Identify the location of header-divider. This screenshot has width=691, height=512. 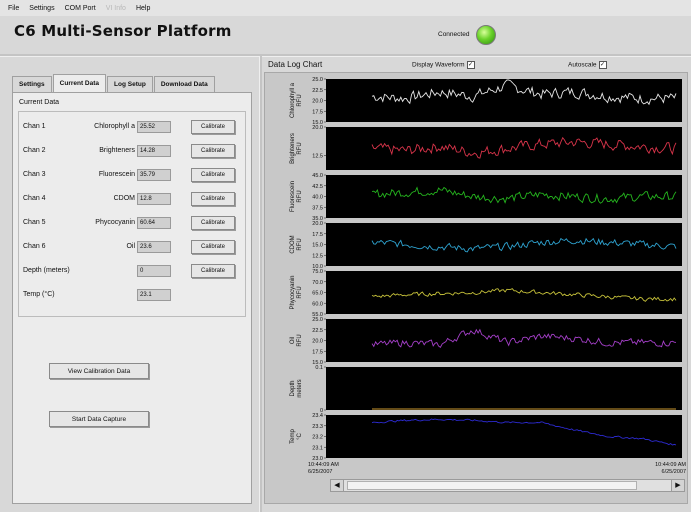
(345, 55).